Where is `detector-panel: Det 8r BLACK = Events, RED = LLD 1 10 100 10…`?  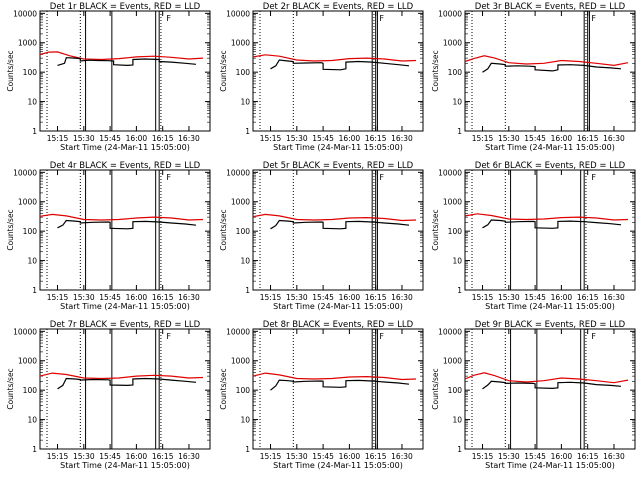
detector-panel: Det 8r BLACK = Events, RED = LLD 1 10 100 10… is located at coordinates (321, 395).